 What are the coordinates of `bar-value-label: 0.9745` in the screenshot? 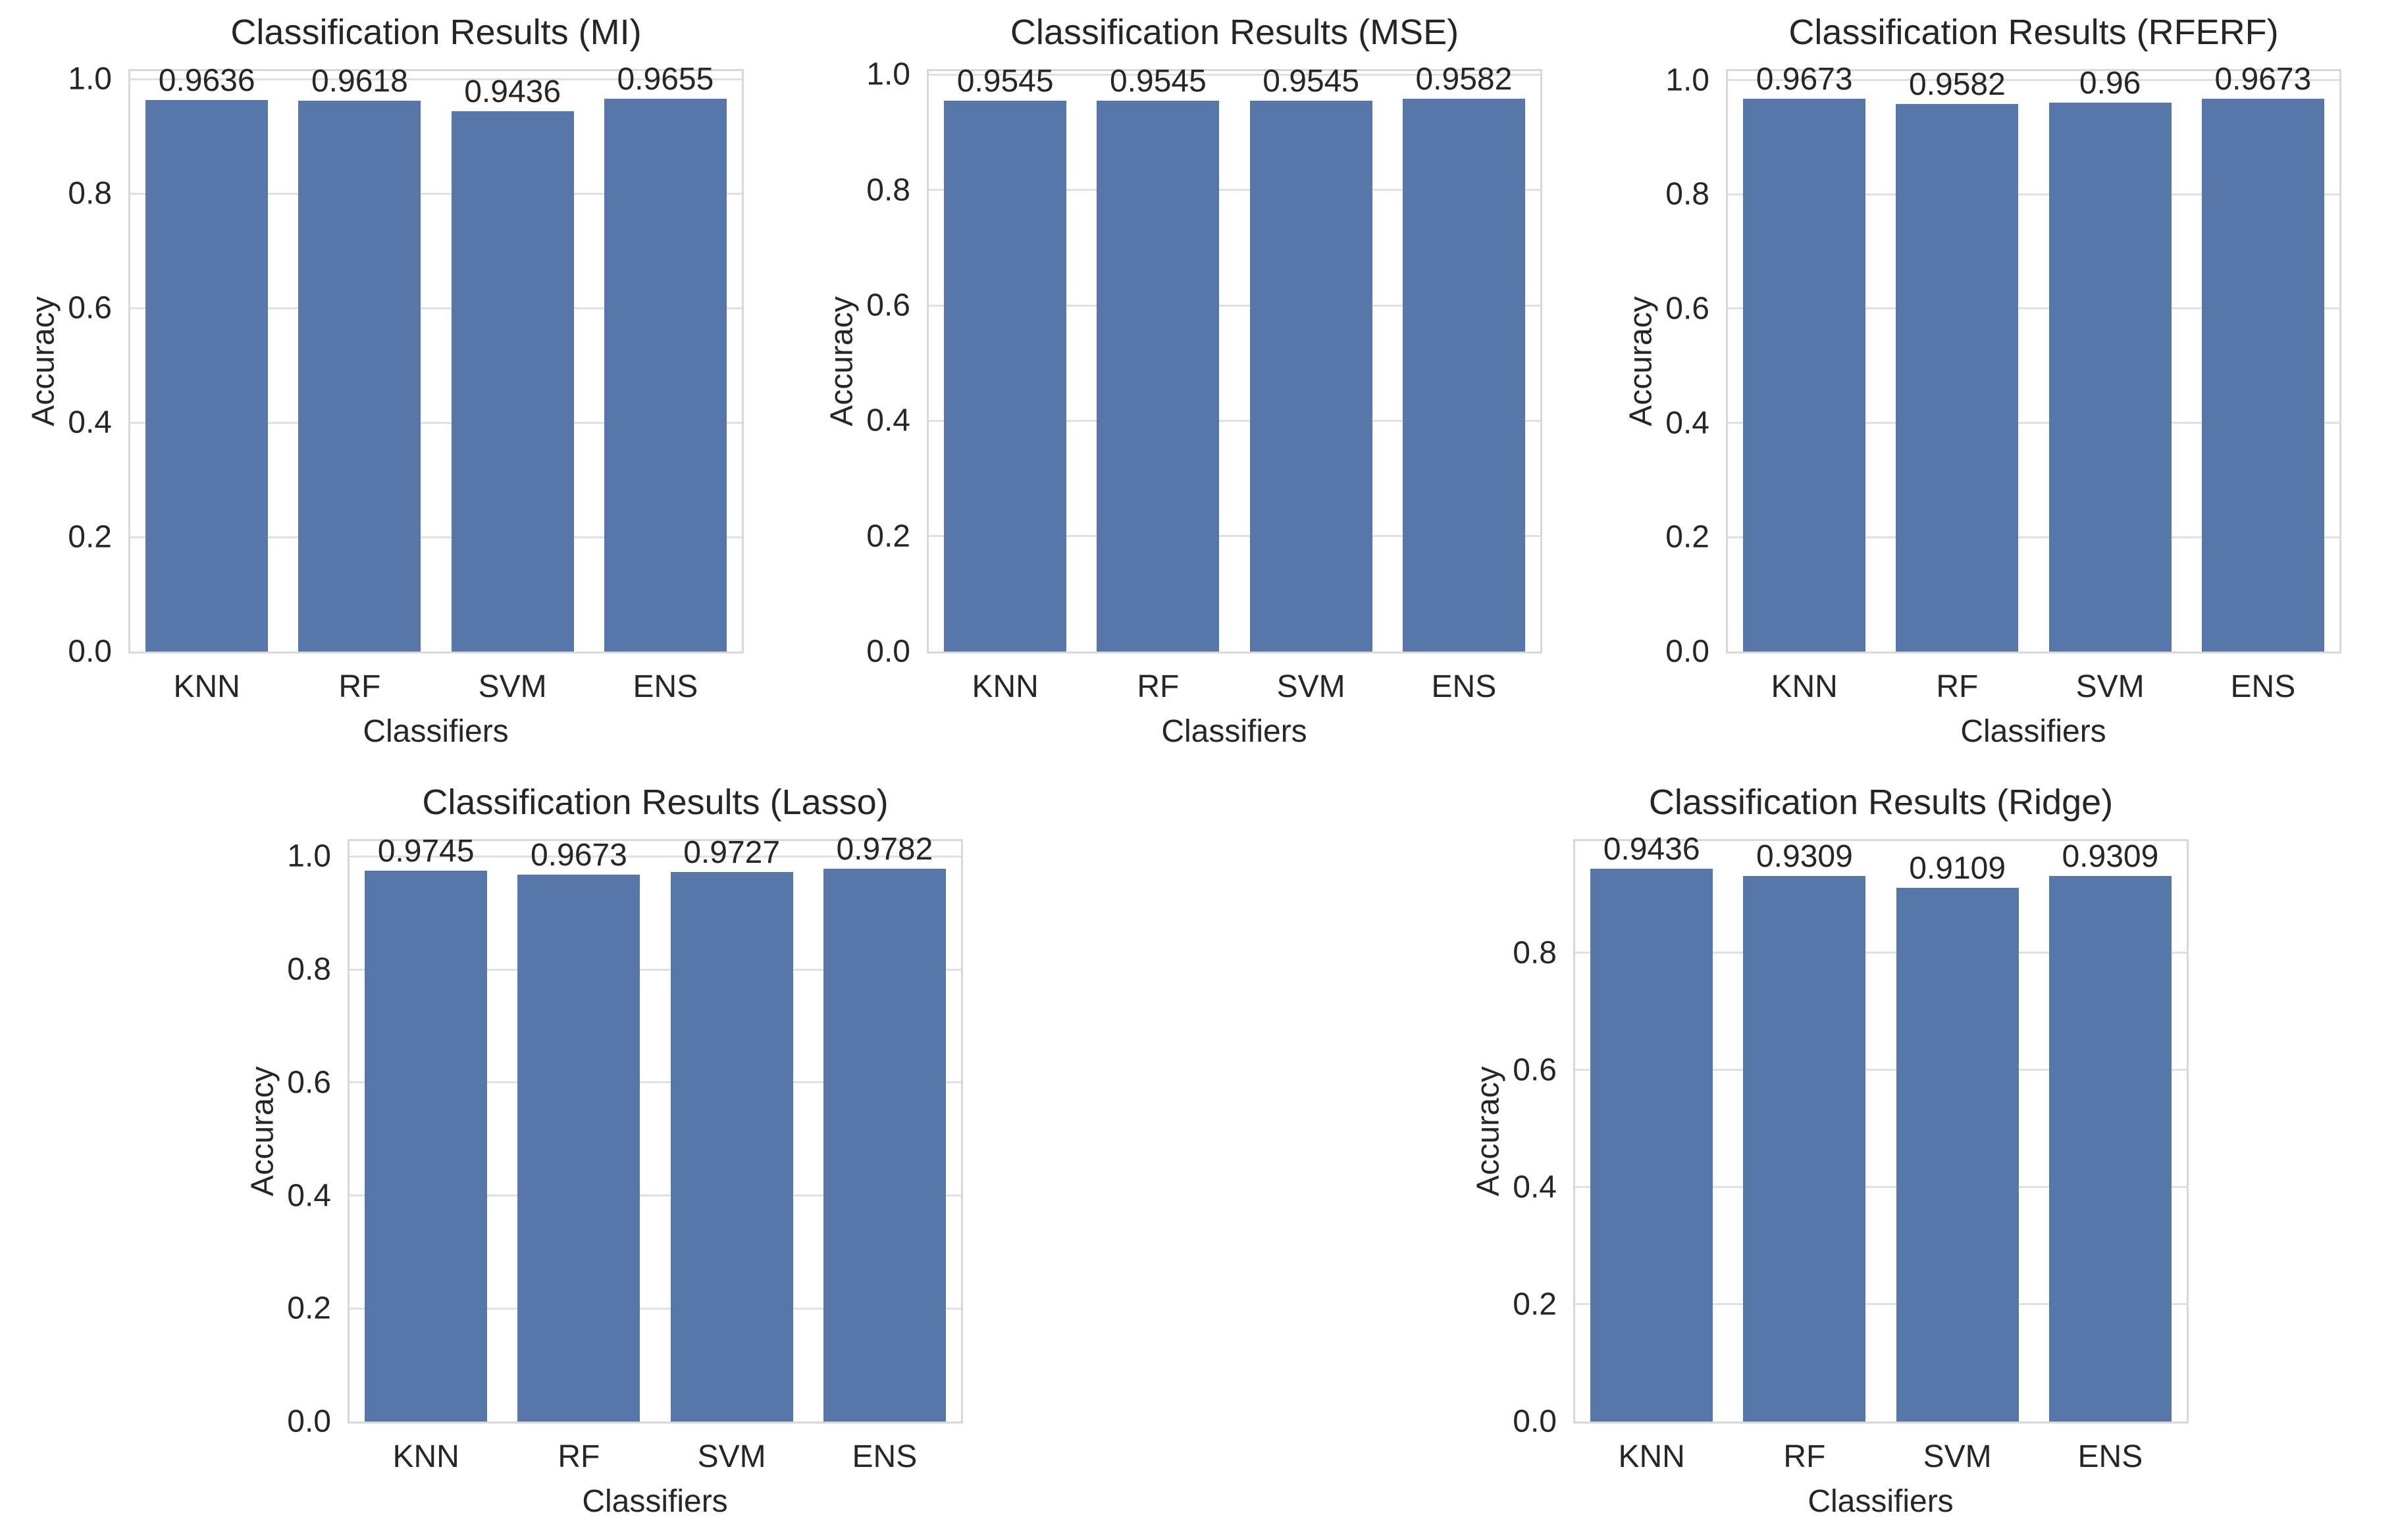 It's located at (426, 851).